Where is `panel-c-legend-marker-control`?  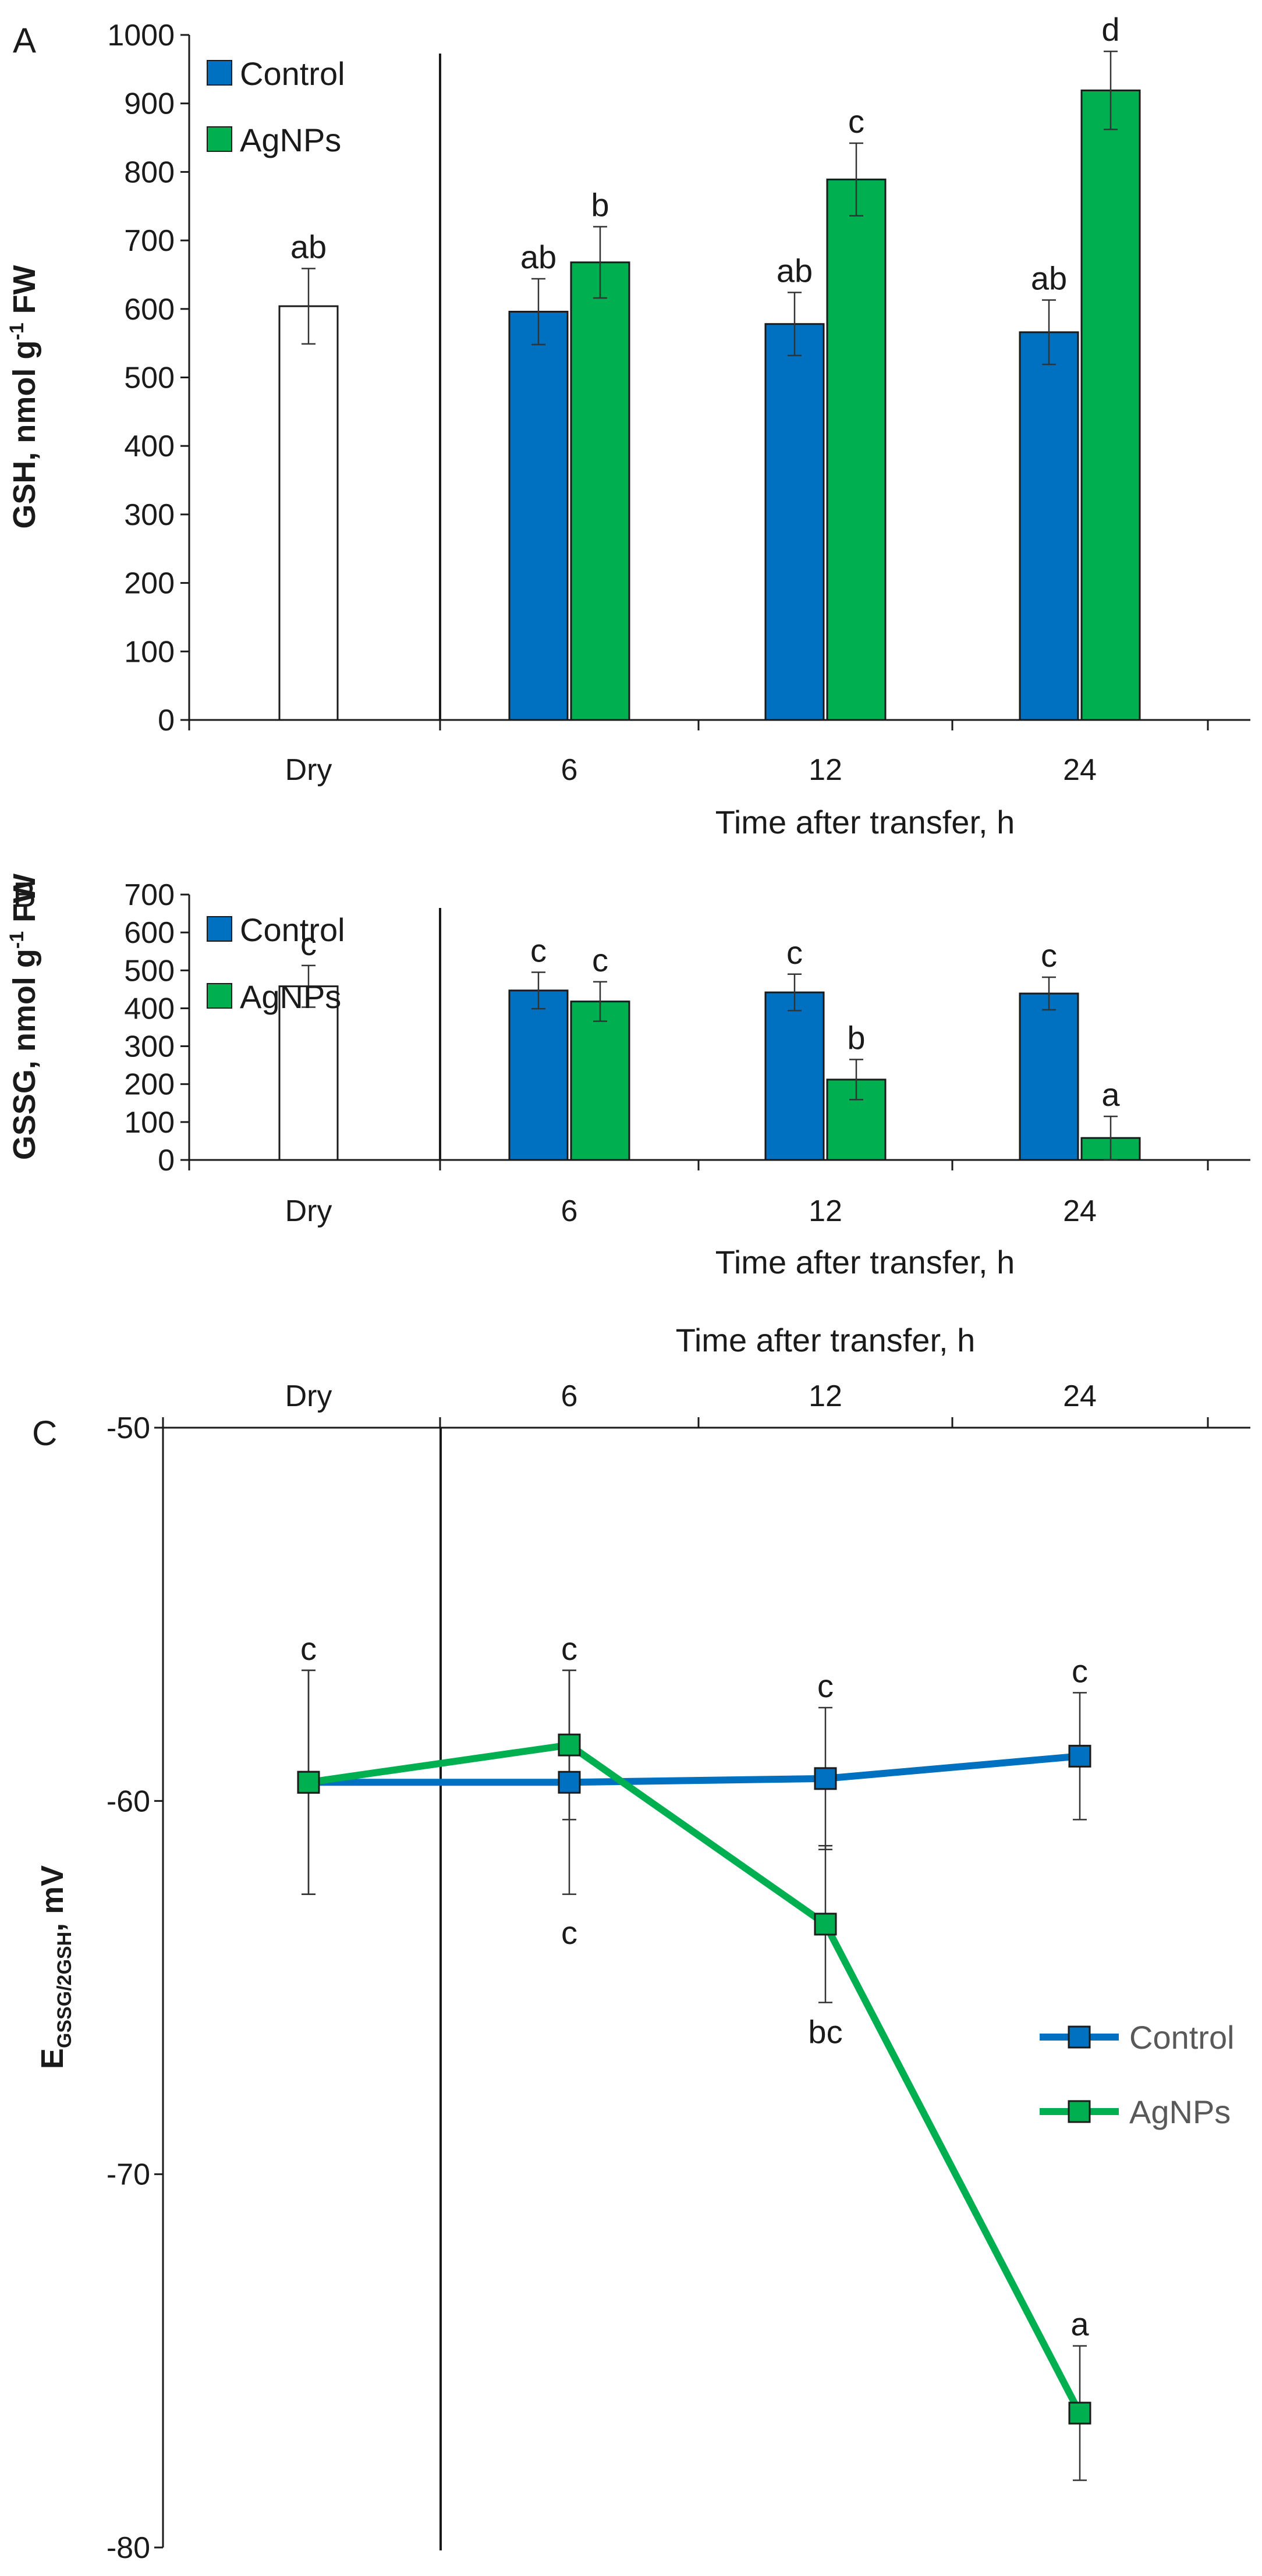 panel-c-legend-marker-control is located at coordinates (1079, 2037).